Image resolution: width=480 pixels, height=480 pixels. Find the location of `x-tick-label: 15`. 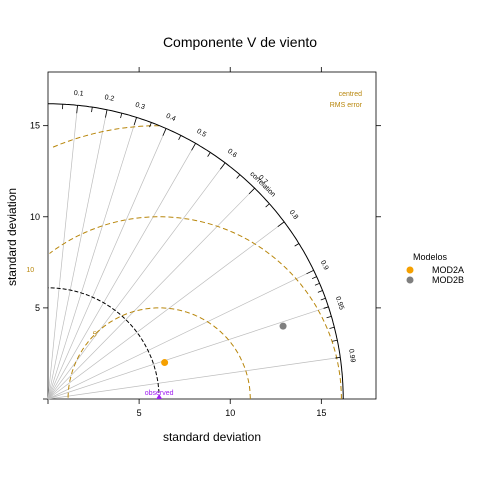

x-tick-label: 15 is located at coordinates (321, 413).